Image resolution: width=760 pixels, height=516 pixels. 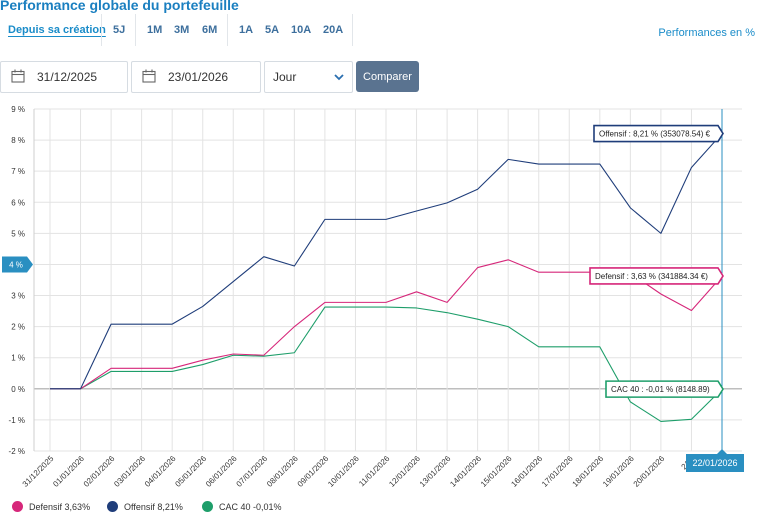 What do you see at coordinates (18, 171) in the screenshot?
I see `y-tick-label: 7 %` at bounding box center [18, 171].